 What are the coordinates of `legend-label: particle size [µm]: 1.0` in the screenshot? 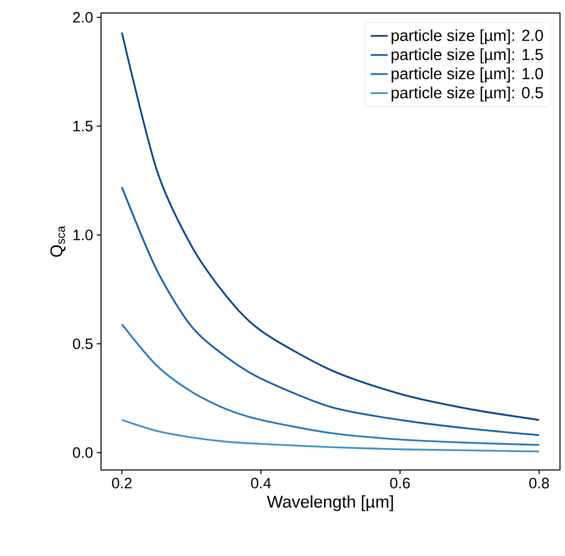 It's located at (467, 75).